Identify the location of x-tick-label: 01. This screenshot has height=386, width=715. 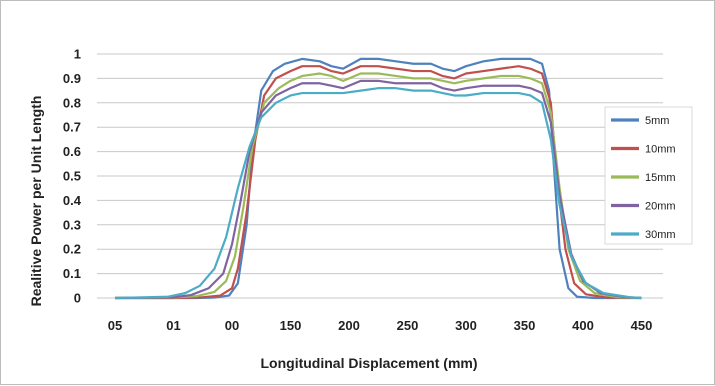
(173, 325).